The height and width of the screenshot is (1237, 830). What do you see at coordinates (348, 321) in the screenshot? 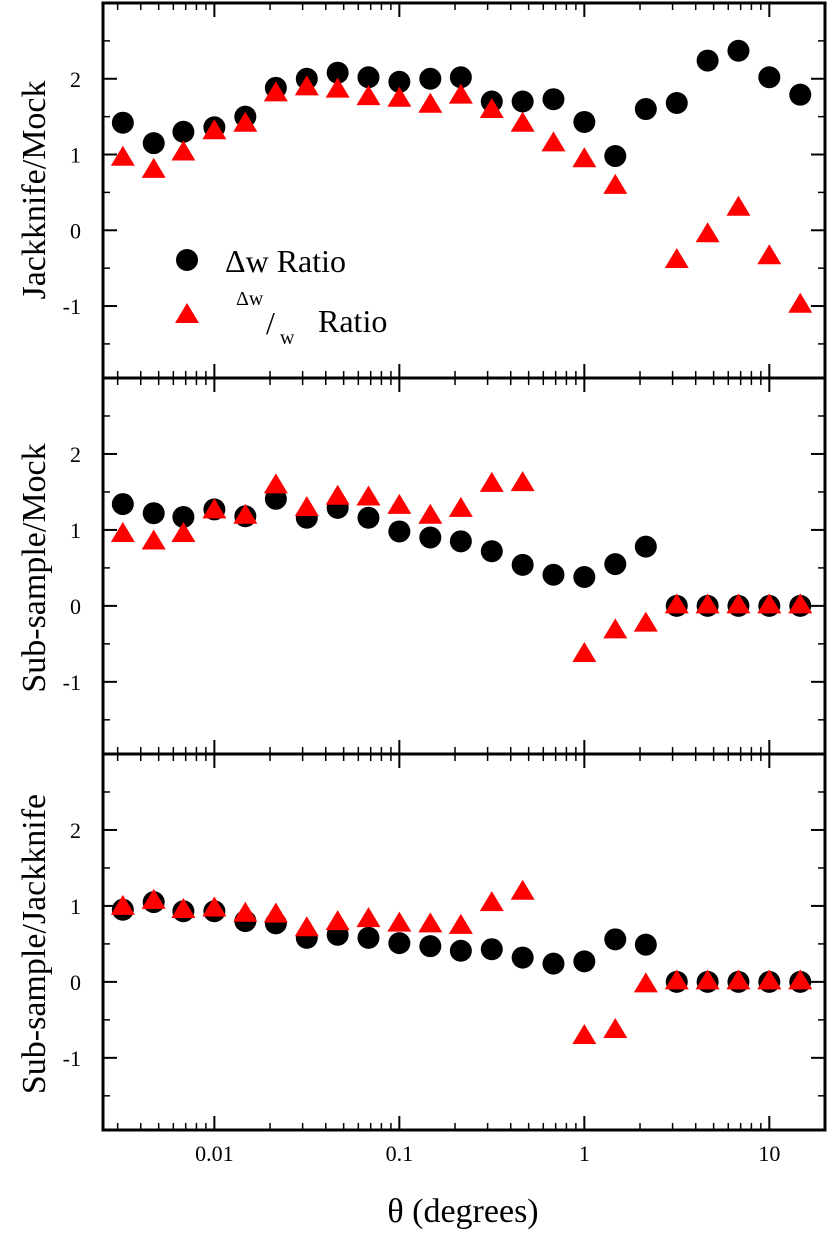
I see `legend-label-dww-ratio: Ratio` at bounding box center [348, 321].